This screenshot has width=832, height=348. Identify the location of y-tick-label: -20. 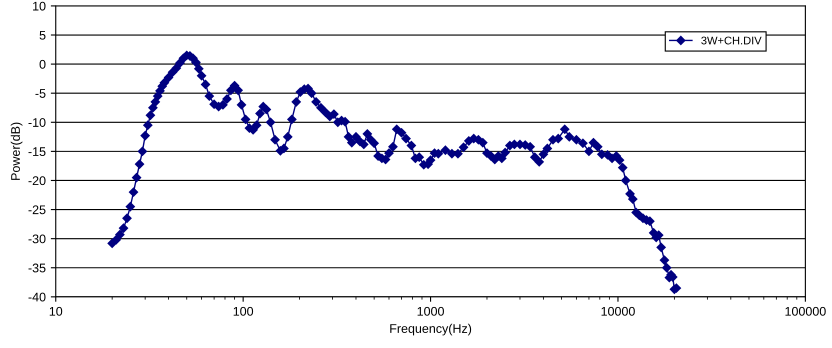
(37, 181).